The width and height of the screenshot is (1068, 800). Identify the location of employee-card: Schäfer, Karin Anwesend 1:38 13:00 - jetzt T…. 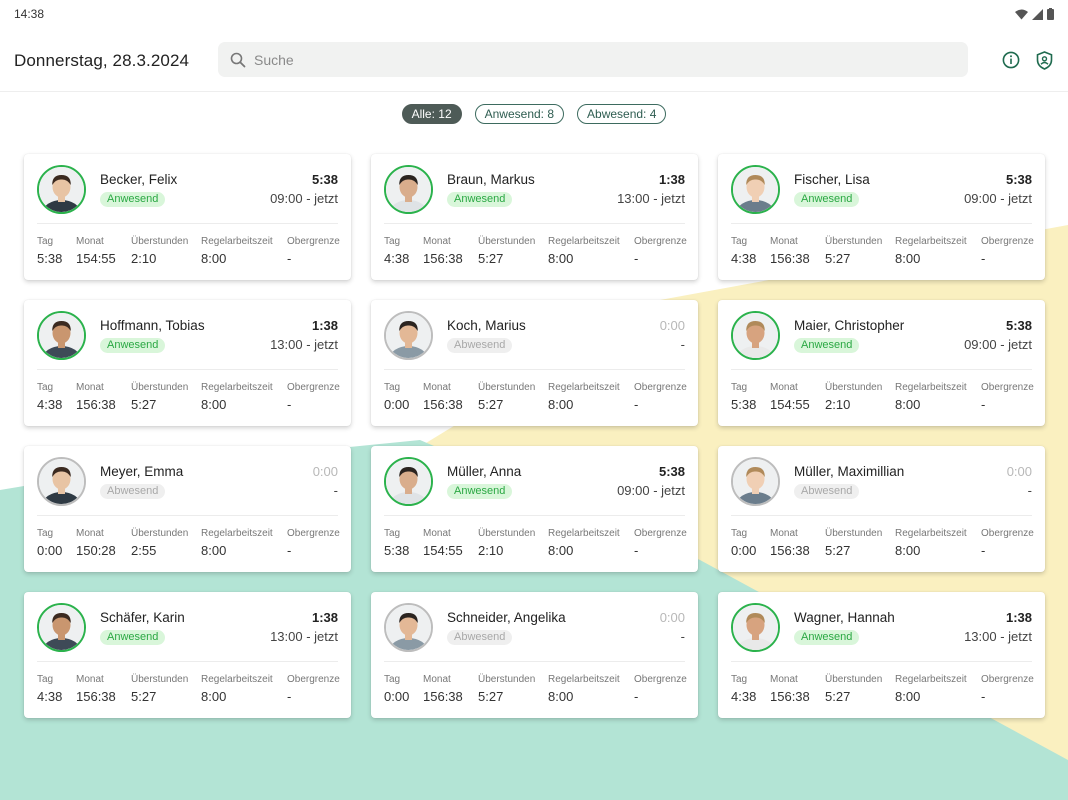
(187, 655).